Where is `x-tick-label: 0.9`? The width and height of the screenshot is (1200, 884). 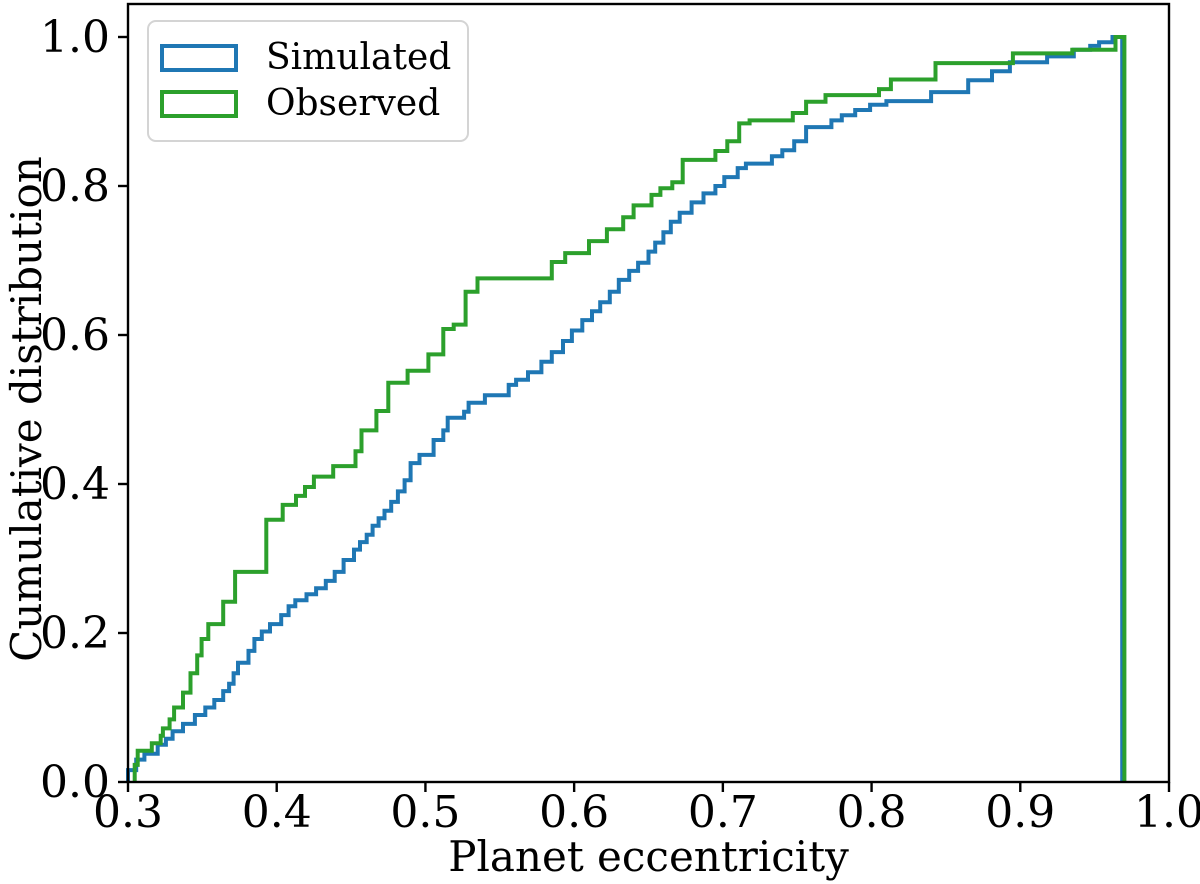
x-tick-label: 0.9 is located at coordinates (1020, 812).